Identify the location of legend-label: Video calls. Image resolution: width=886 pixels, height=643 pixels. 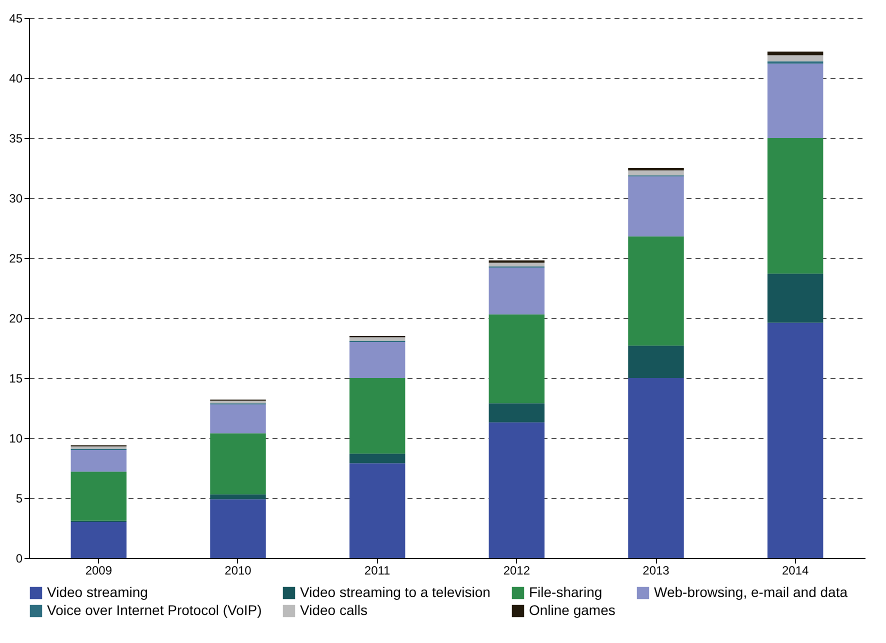
(334, 610).